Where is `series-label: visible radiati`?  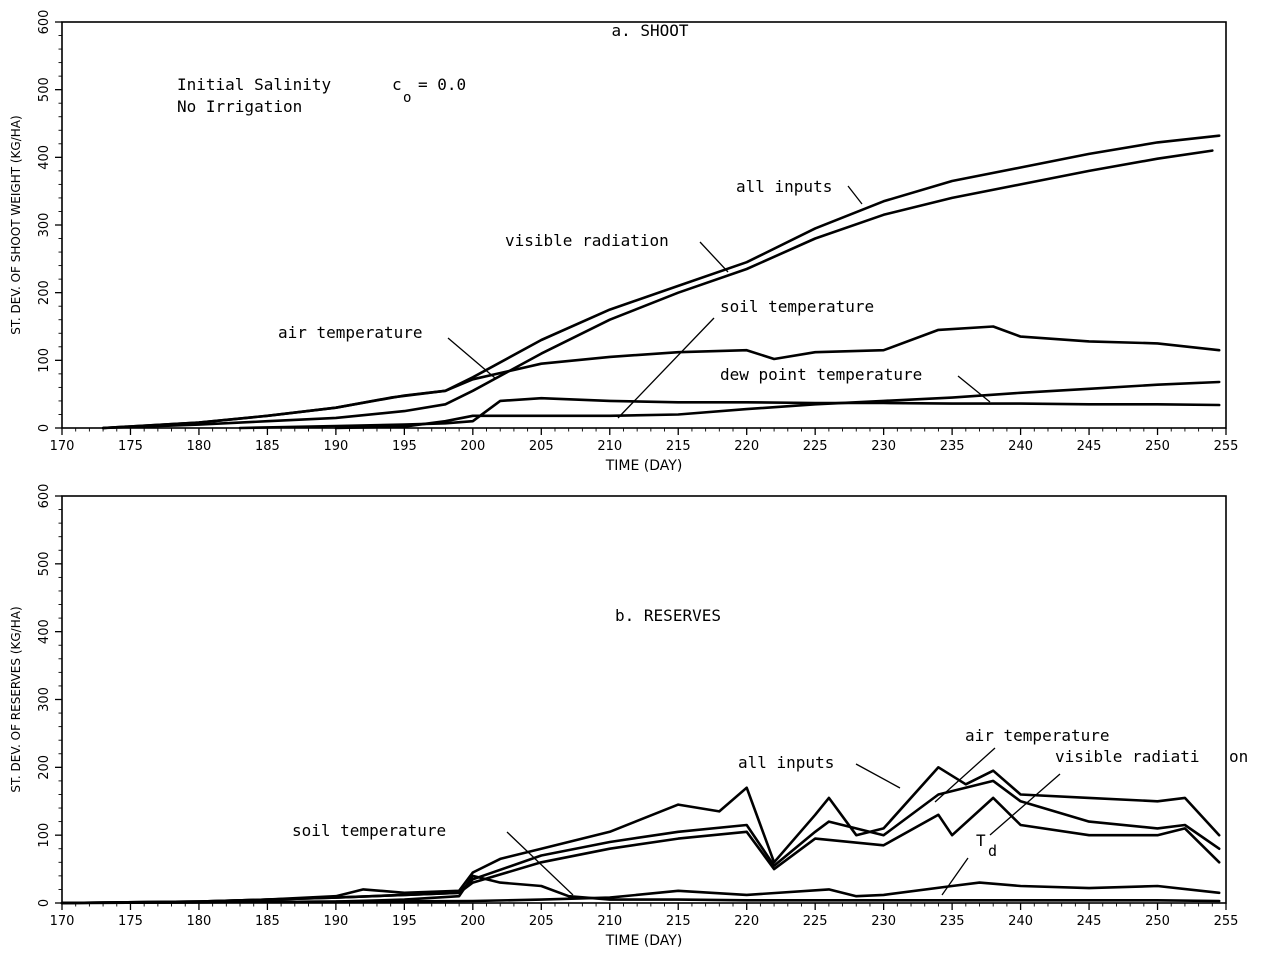 series-label: visible radiati is located at coordinates (1127, 756).